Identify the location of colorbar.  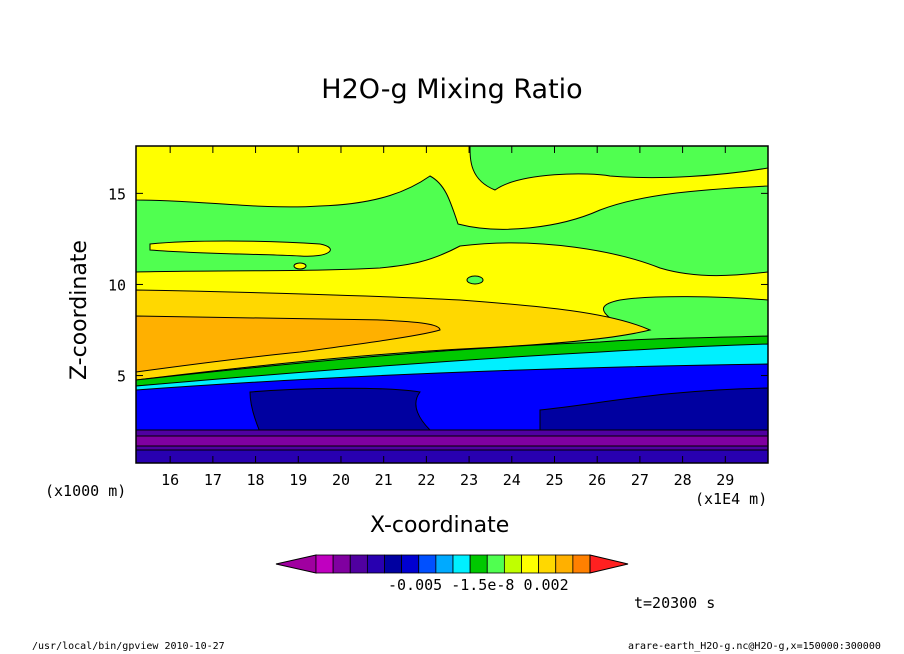
(452, 564).